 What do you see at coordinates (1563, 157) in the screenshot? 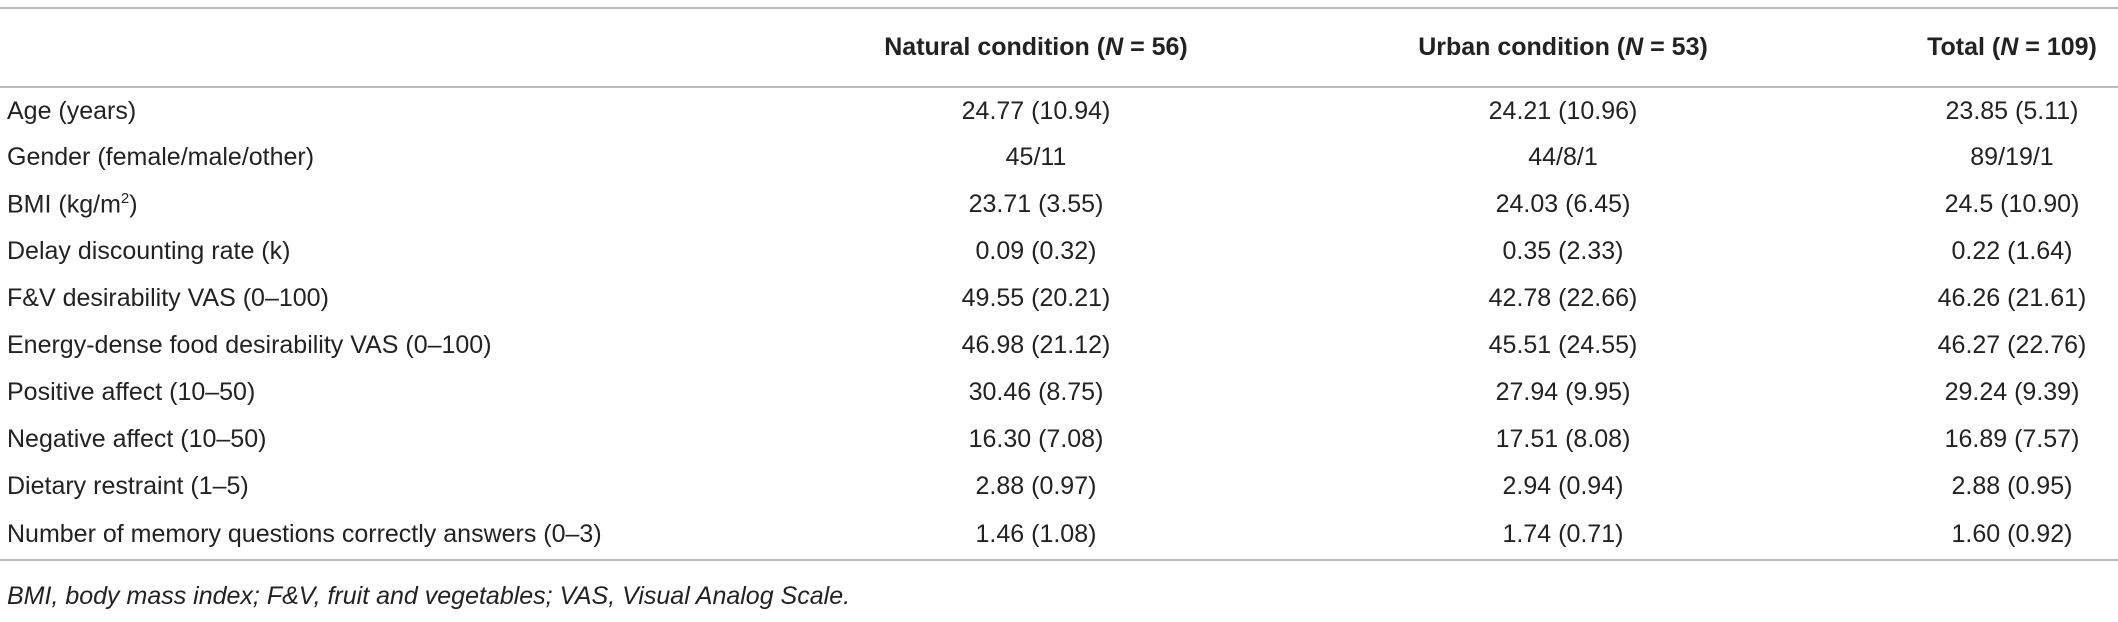
I see `cell: 44/8/1` at bounding box center [1563, 157].